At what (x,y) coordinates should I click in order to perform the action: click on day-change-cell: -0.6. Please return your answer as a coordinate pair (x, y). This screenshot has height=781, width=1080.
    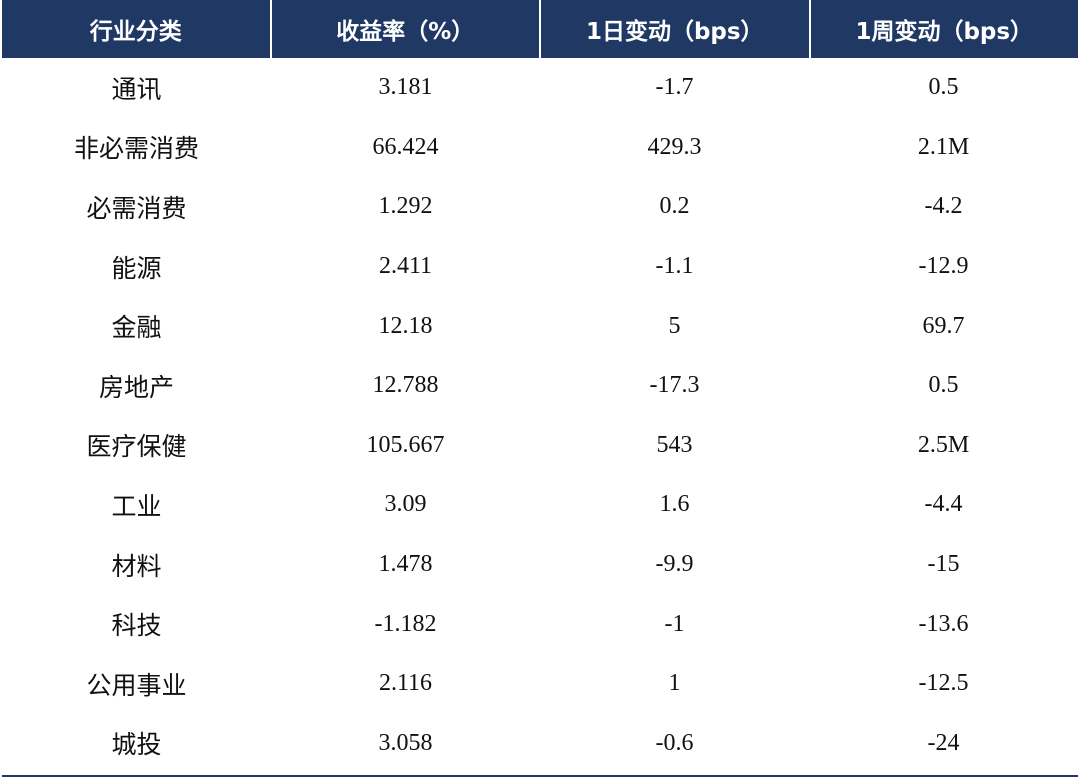
    Looking at the image, I should click on (674, 742).